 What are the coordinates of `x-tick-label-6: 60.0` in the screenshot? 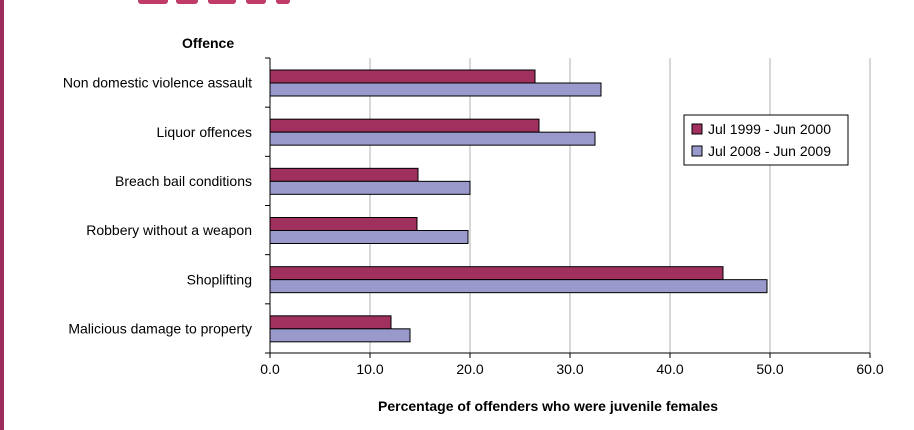 It's located at (869, 369).